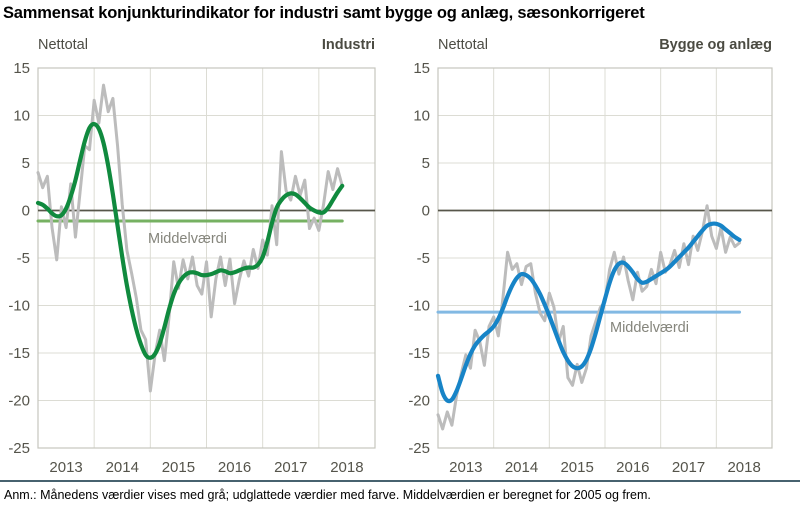 The height and width of the screenshot is (510, 800). What do you see at coordinates (463, 45) in the screenshot?
I see `y-axis-unit-label-bygge: Nettotal` at bounding box center [463, 45].